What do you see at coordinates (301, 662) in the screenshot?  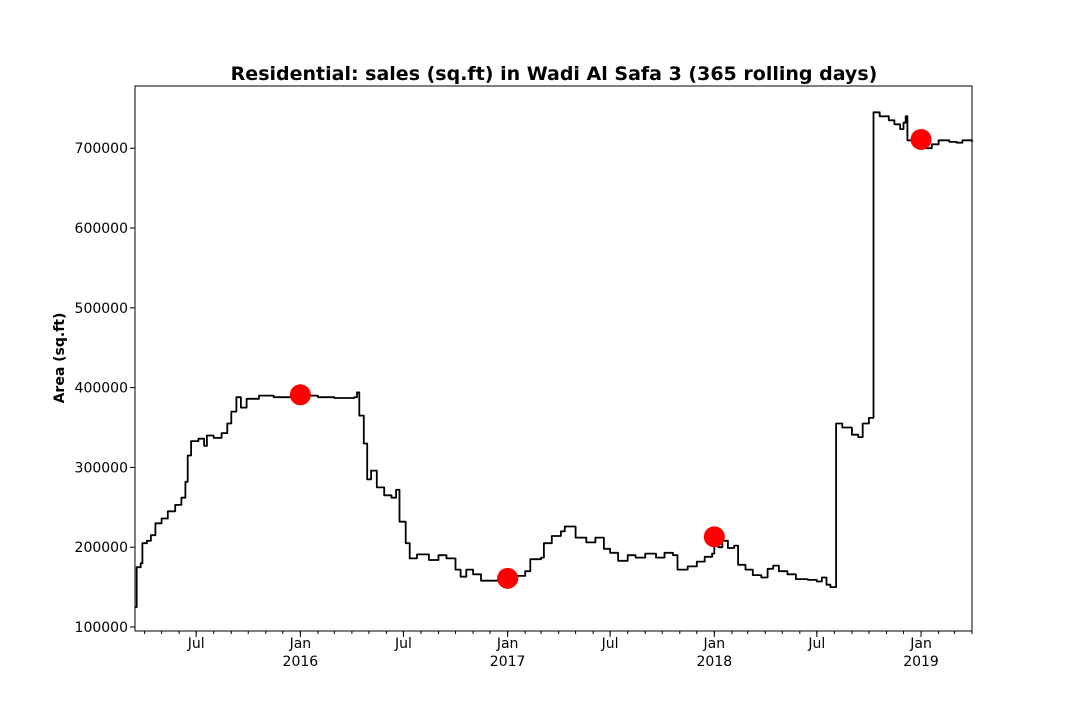 I see `x-tick-year-label: 2016` at bounding box center [301, 662].